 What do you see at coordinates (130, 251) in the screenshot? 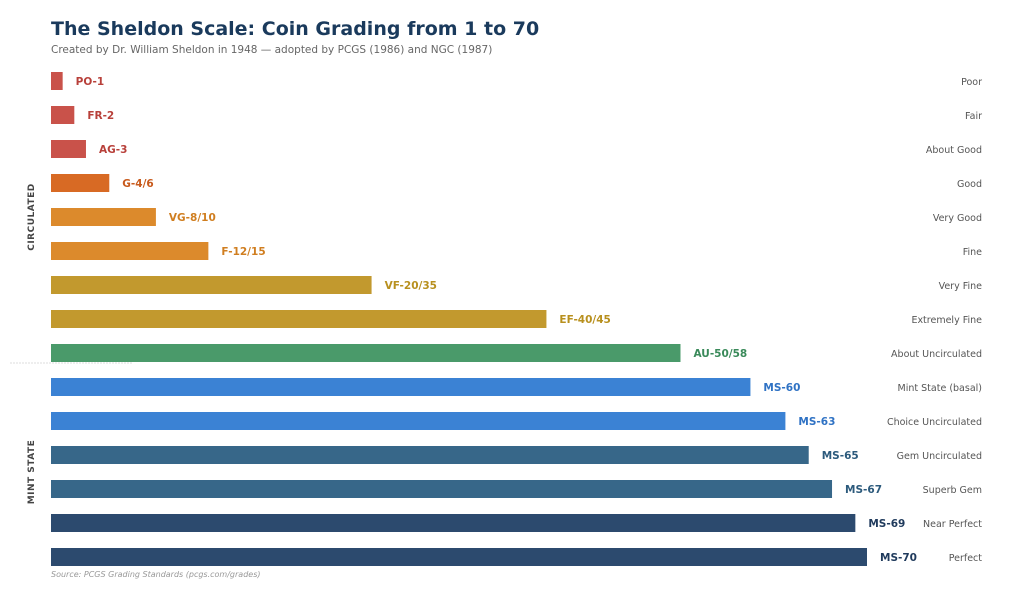
I see `bar-f-12/15` at bounding box center [130, 251].